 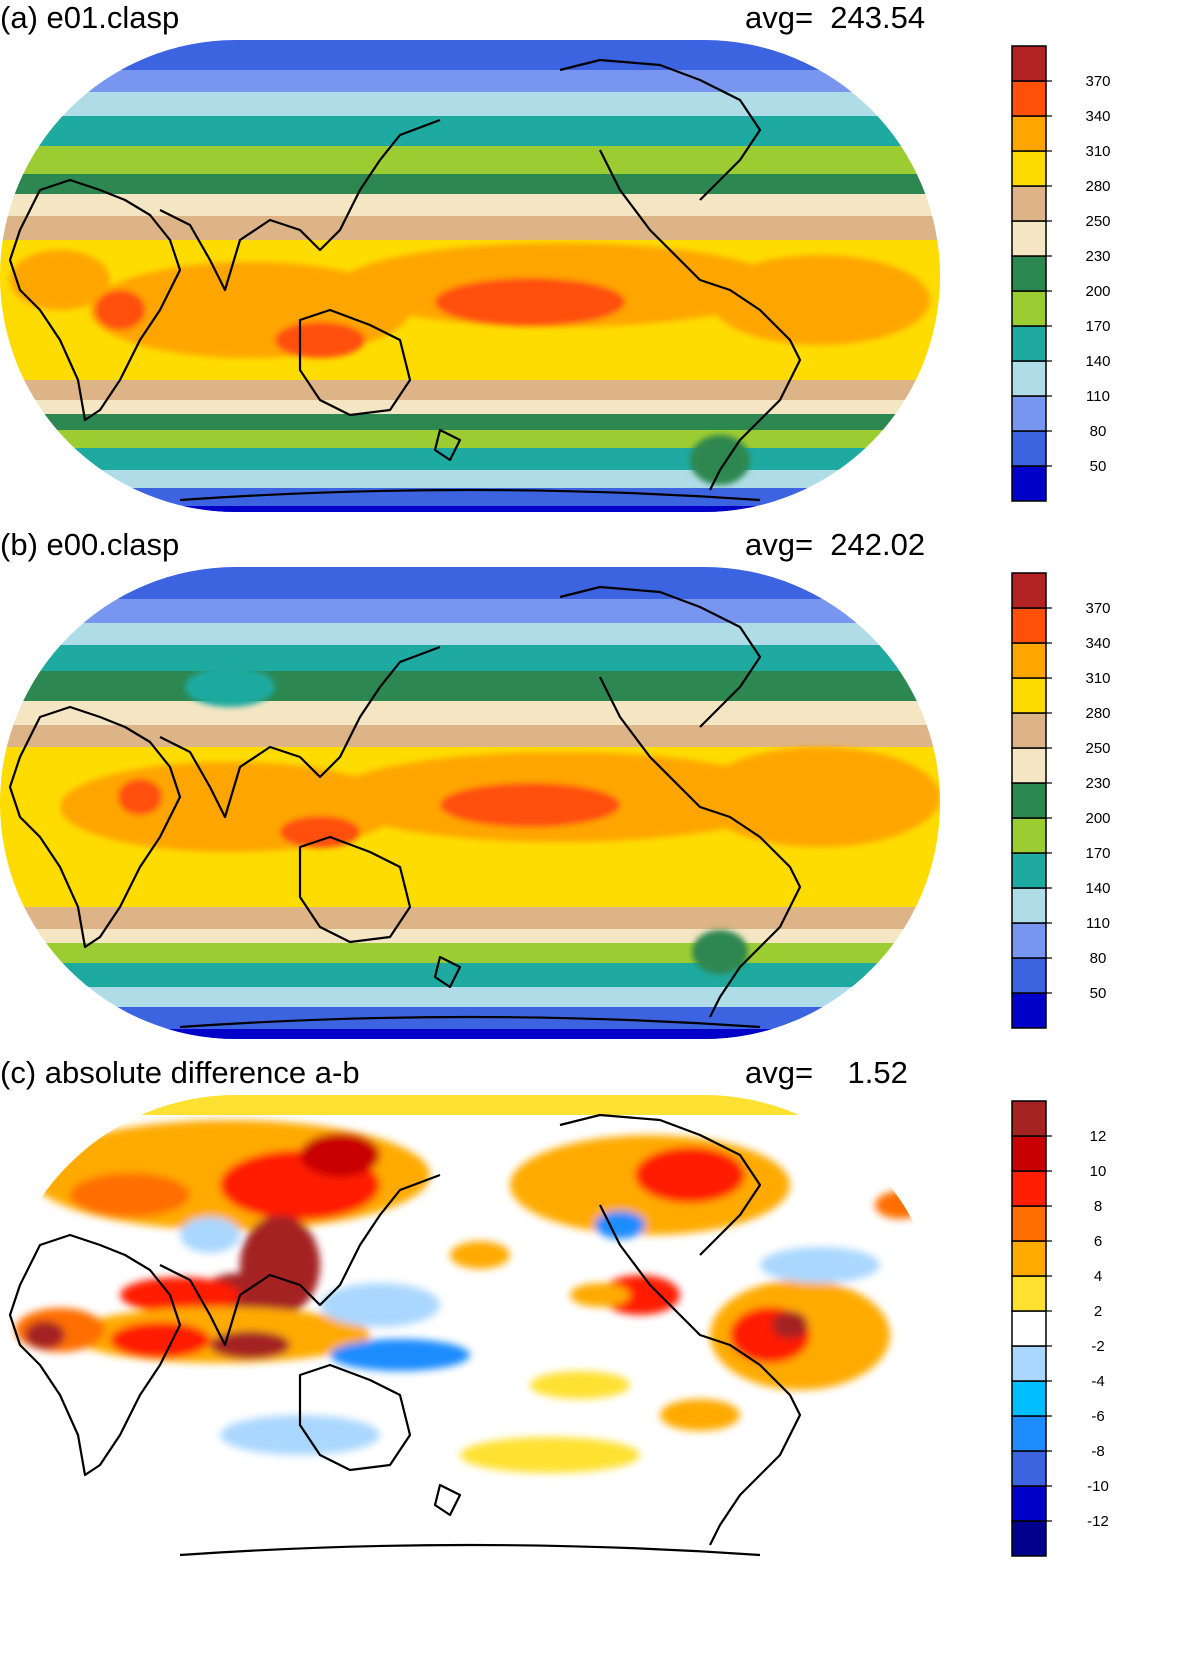 I want to click on colorbar-label: 4, so click(x=1098, y=1276).